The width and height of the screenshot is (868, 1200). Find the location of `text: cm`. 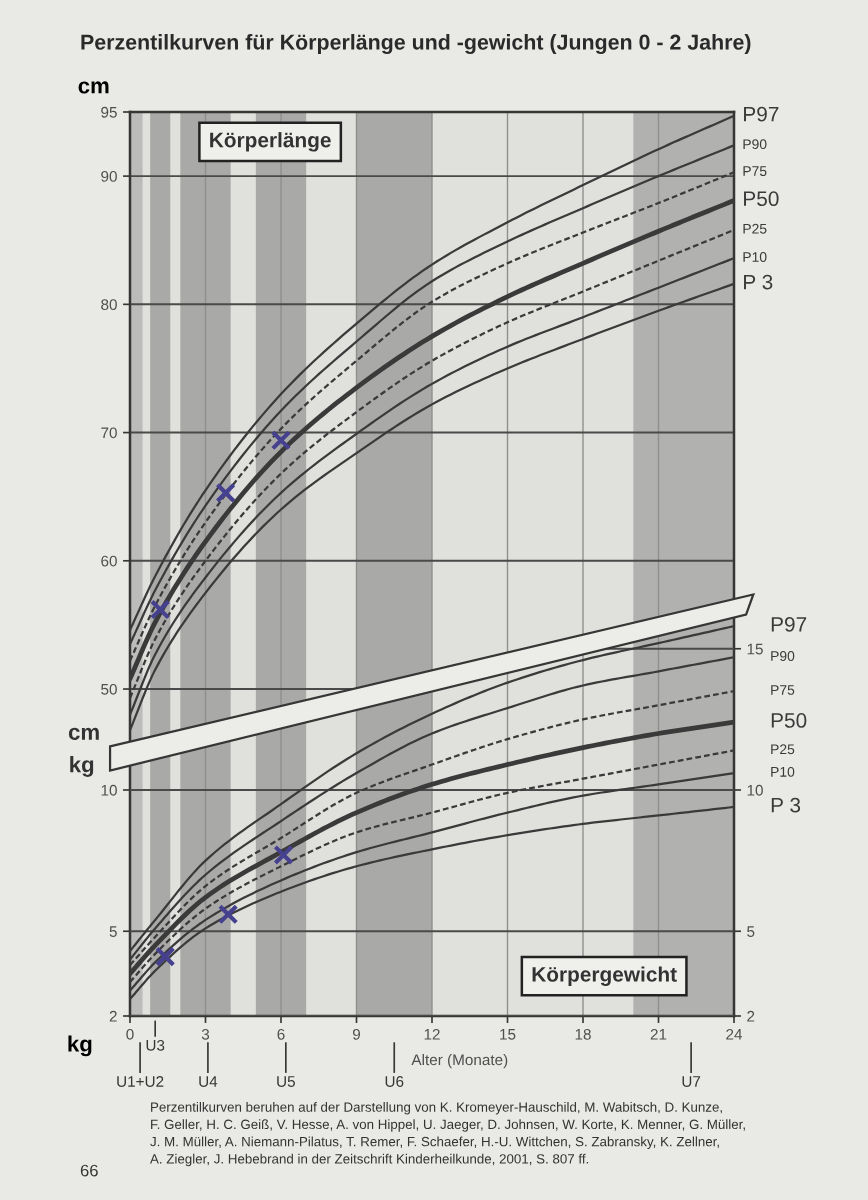

text: cm is located at coordinates (83, 733).